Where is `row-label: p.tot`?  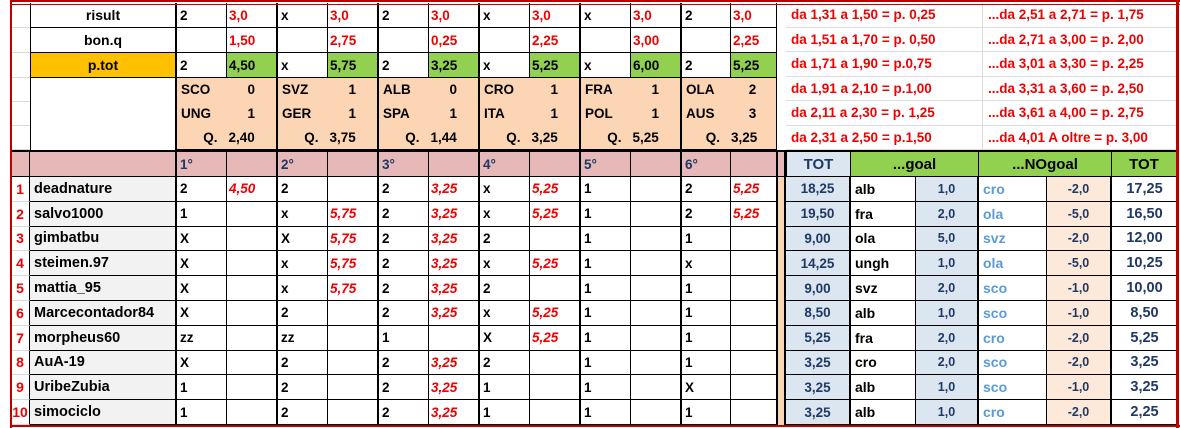
row-label: p.tot is located at coordinates (103, 65).